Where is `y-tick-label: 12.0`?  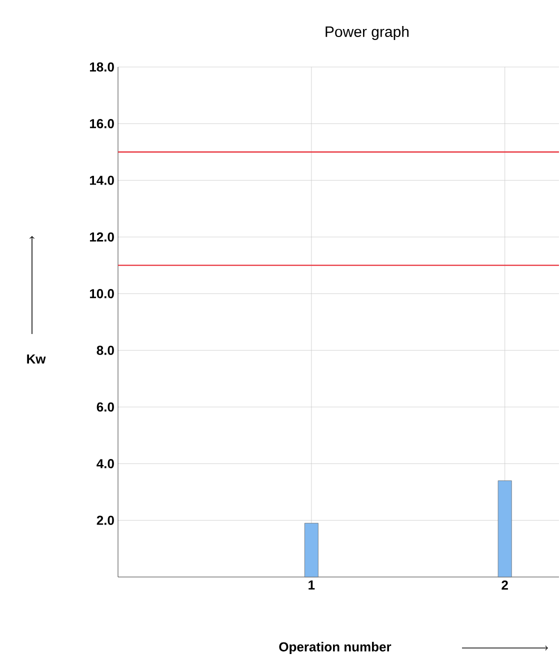 y-tick-label: 12.0 is located at coordinates (102, 237).